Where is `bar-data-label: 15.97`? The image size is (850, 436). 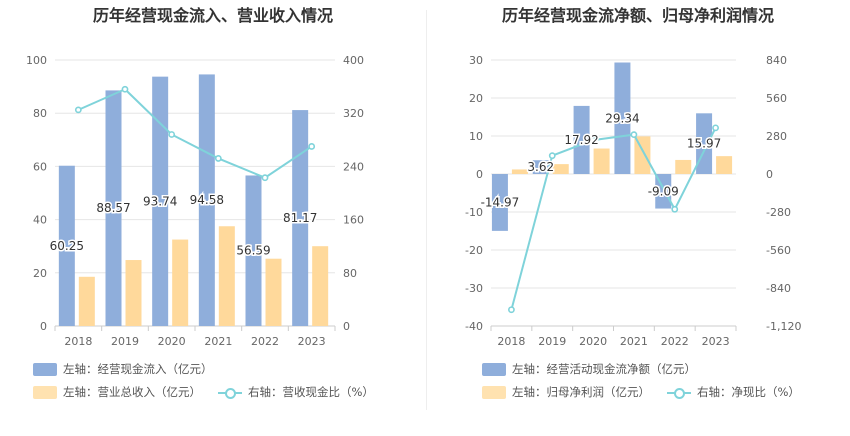 bar-data-label: 15.97 is located at coordinates (704, 144).